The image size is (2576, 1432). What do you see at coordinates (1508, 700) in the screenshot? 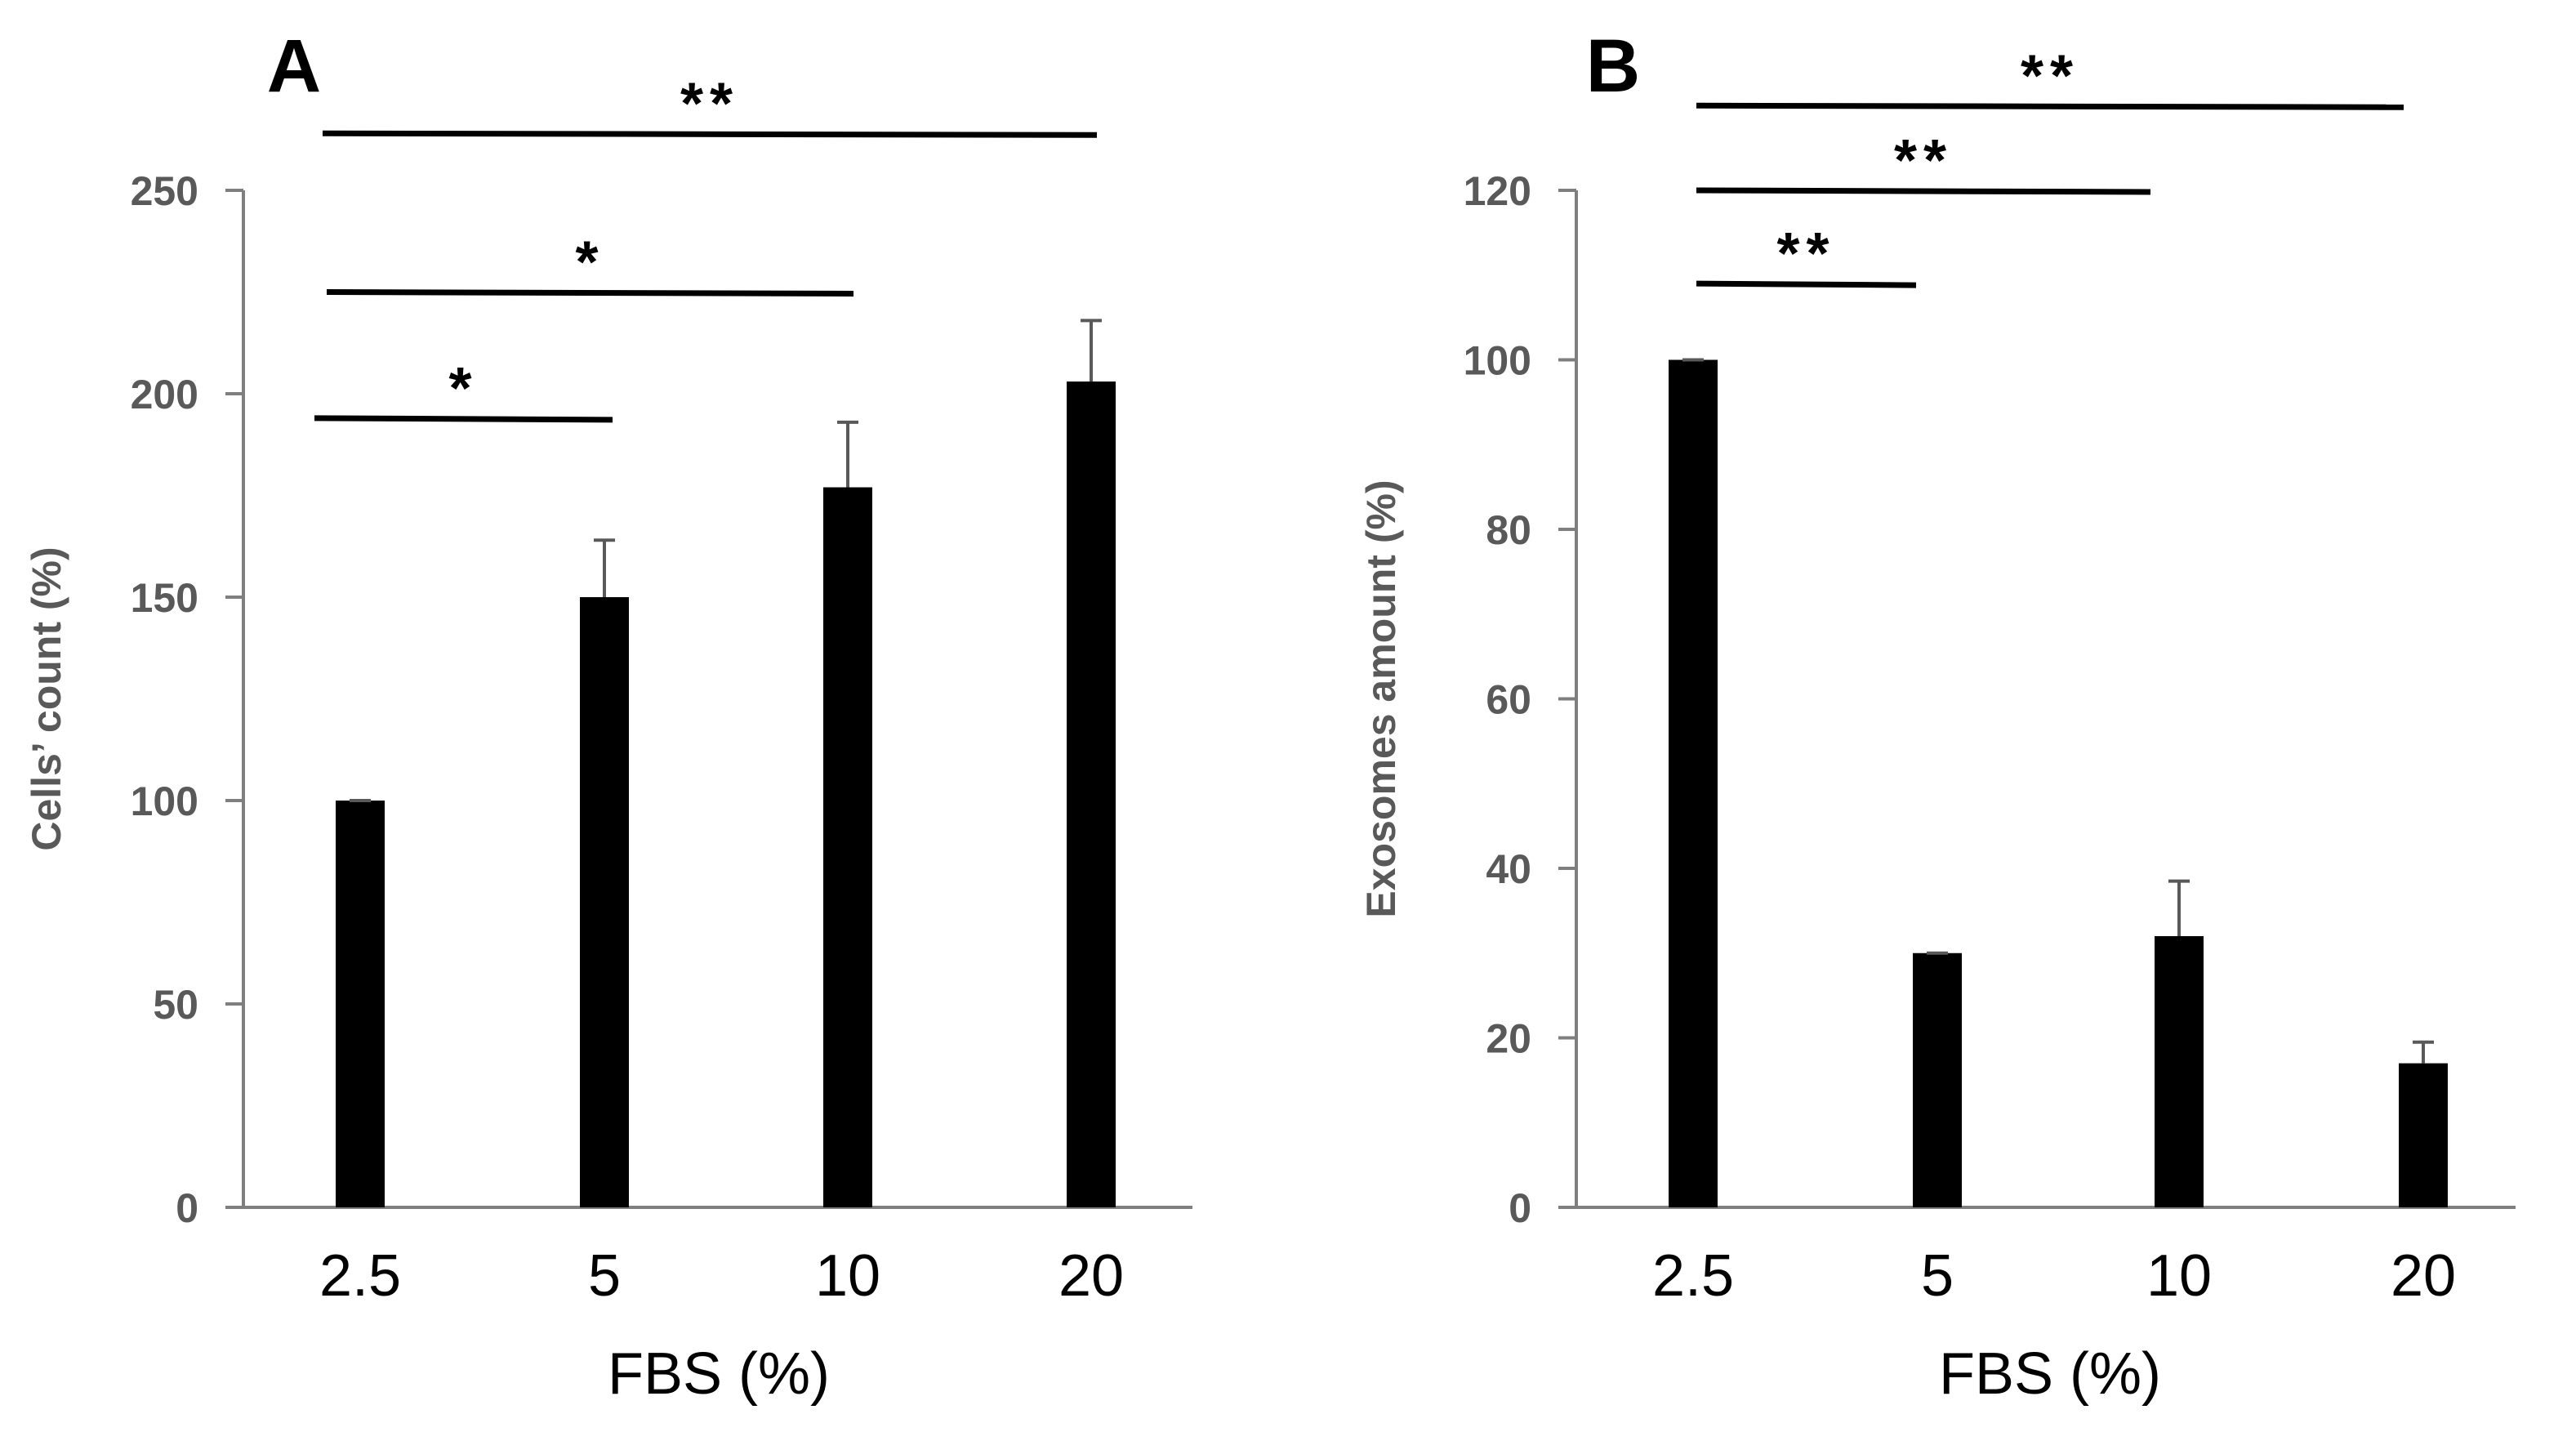
I see `y-tick-label: 60` at bounding box center [1508, 700].